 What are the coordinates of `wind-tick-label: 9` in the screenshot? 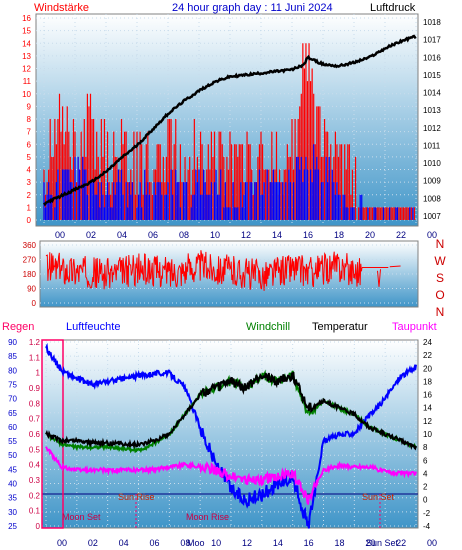 It's located at (29, 106).